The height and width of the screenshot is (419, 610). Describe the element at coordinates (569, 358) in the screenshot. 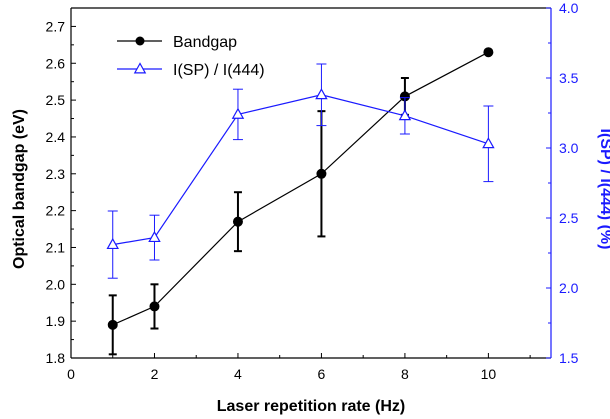

I see `y-tick-label-right: 1.5` at that location.